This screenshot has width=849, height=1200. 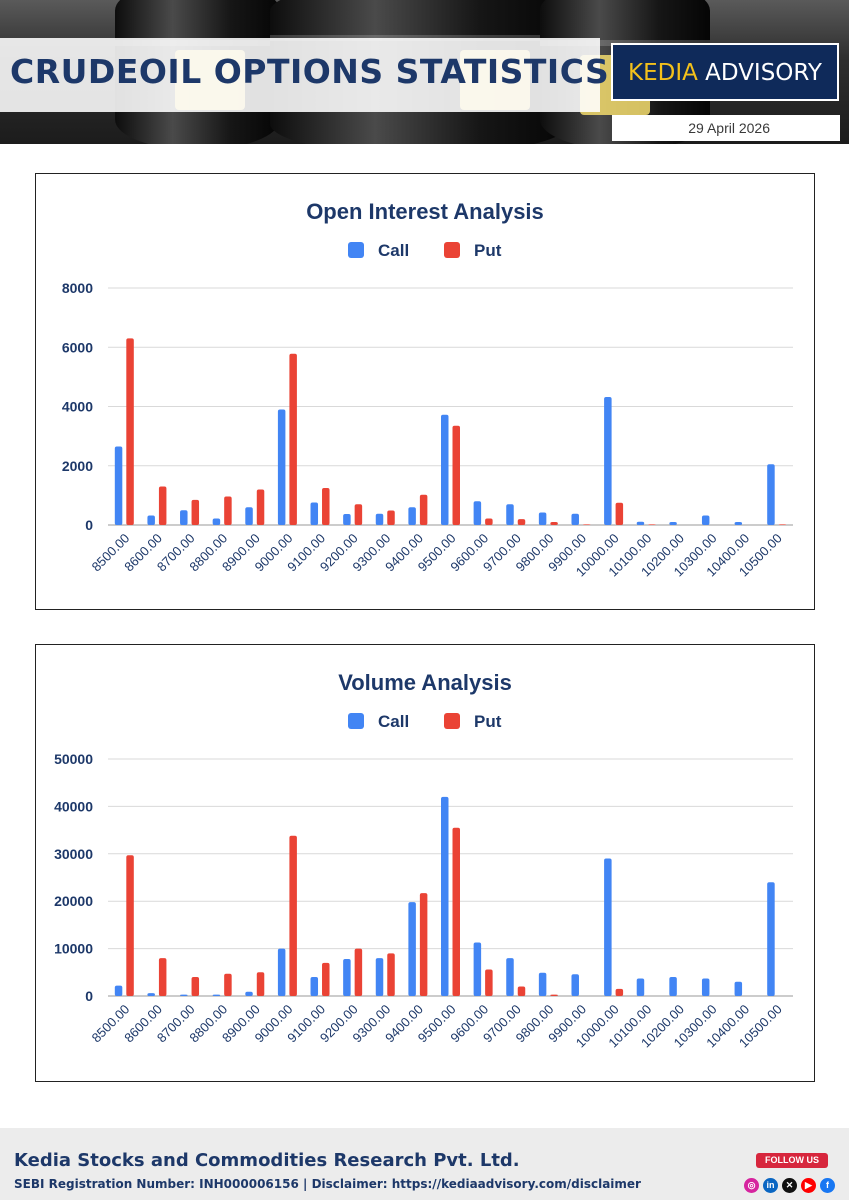 What do you see at coordinates (73, 949) in the screenshot?
I see `y-tick-label: 10000` at bounding box center [73, 949].